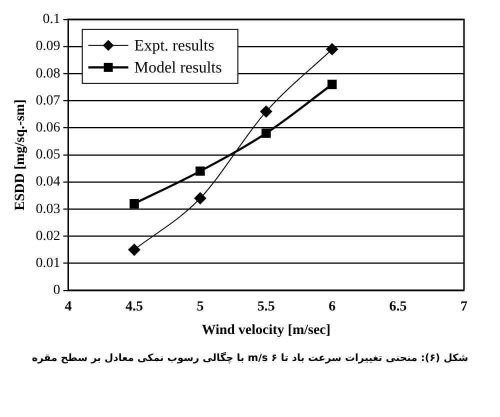 This screenshot has width=500, height=417. I want to click on x-tick-label: 4.5, so click(134, 306).